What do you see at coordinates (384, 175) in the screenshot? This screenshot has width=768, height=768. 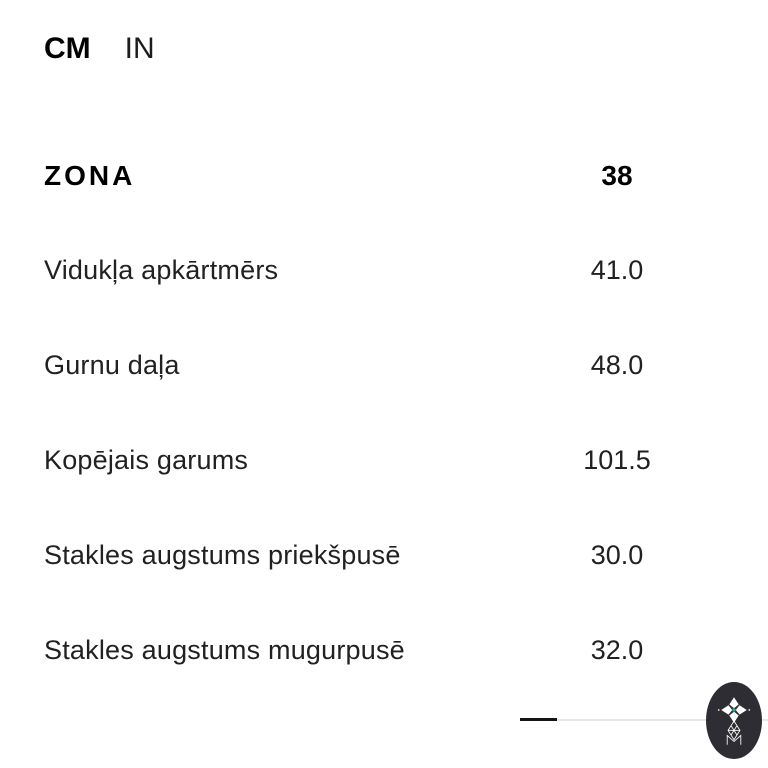 I see `size-table-header-row: ZONA 38` at bounding box center [384, 175].